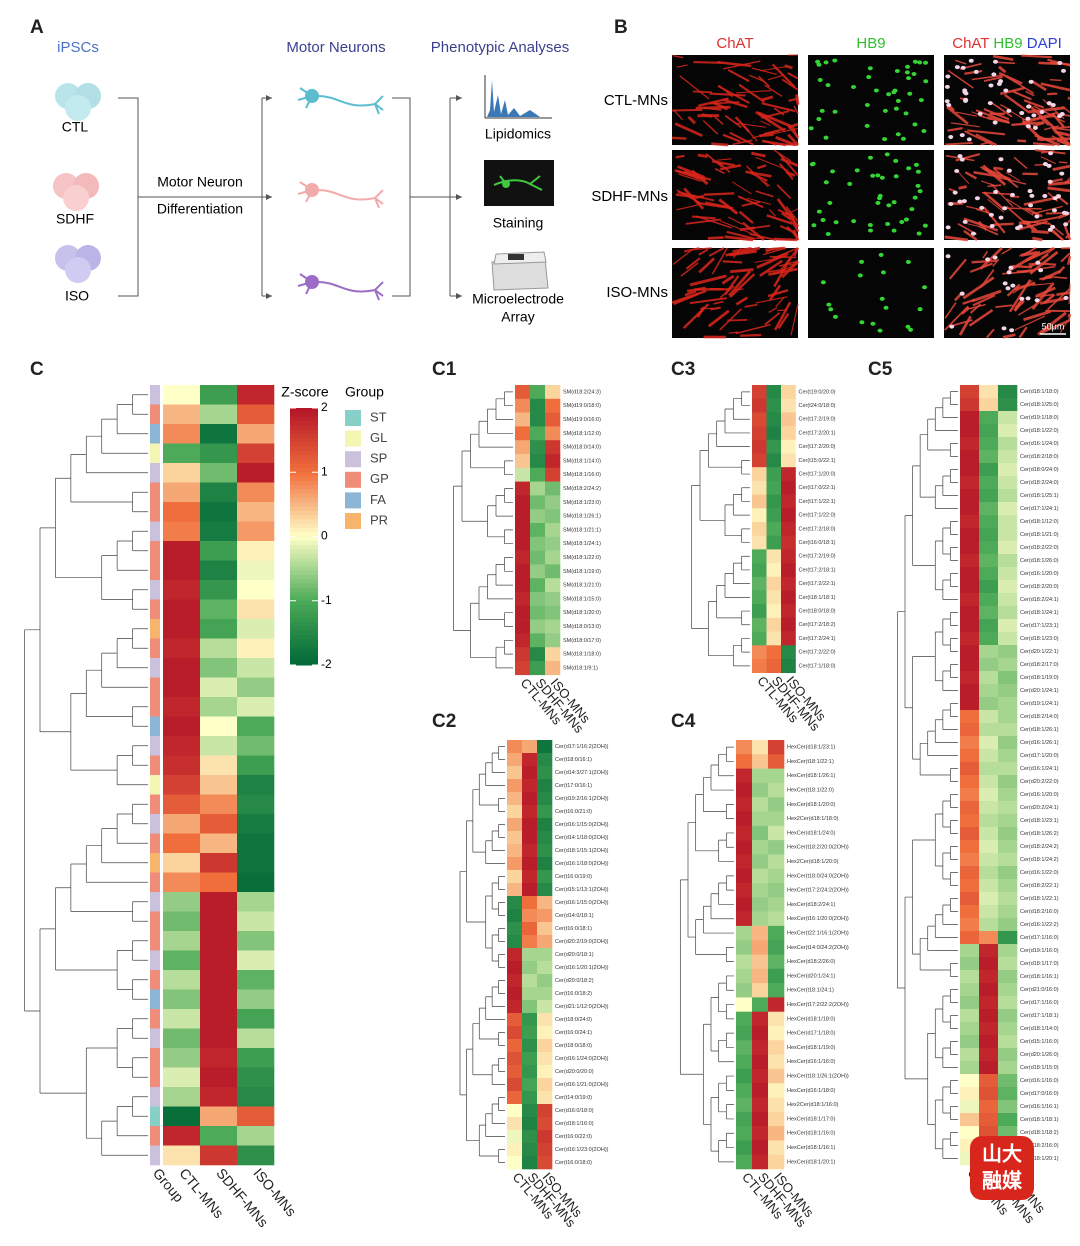 This screenshot has width=1080, height=1246. Describe the element at coordinates (353, 479) in the screenshot. I see `legend-swatch` at that location.